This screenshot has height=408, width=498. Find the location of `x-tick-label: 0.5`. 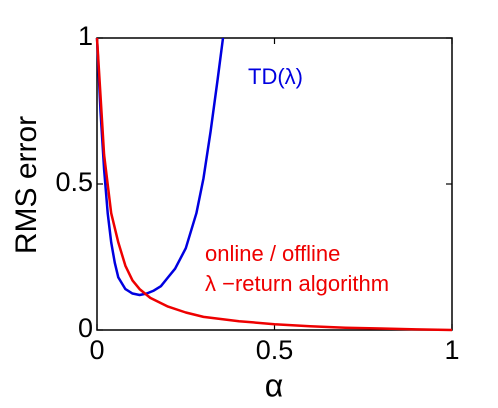

x-tick-label: 0.5 is located at coordinates (275, 350).